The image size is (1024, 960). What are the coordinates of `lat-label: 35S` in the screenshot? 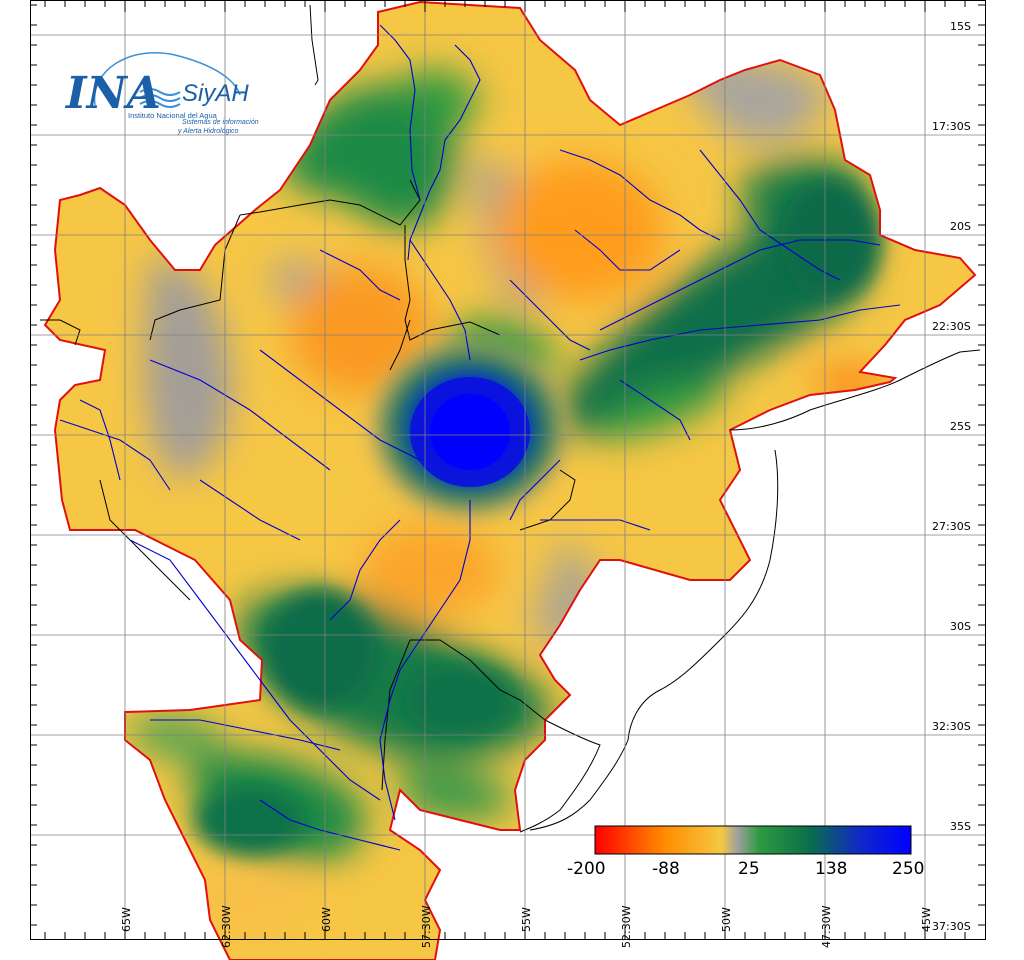 It's located at (960, 826).